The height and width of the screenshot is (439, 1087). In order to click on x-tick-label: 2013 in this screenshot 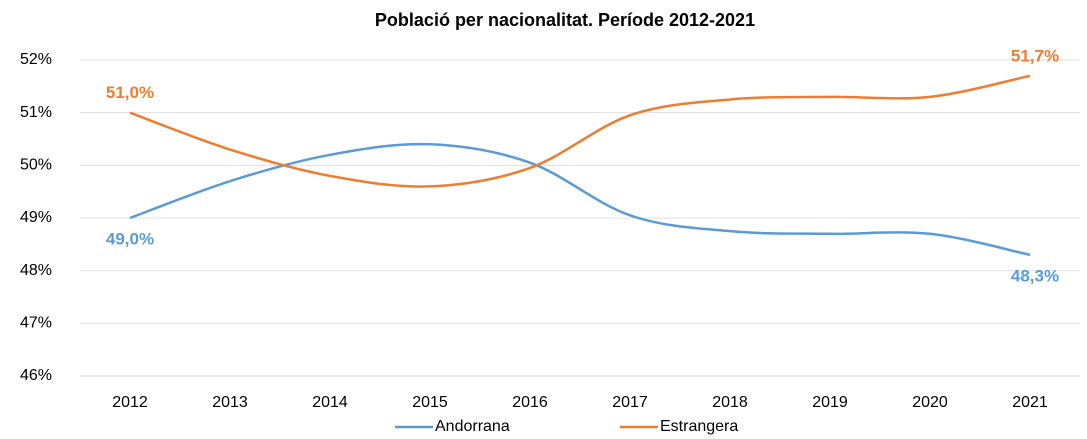, I will do `click(230, 402)`.